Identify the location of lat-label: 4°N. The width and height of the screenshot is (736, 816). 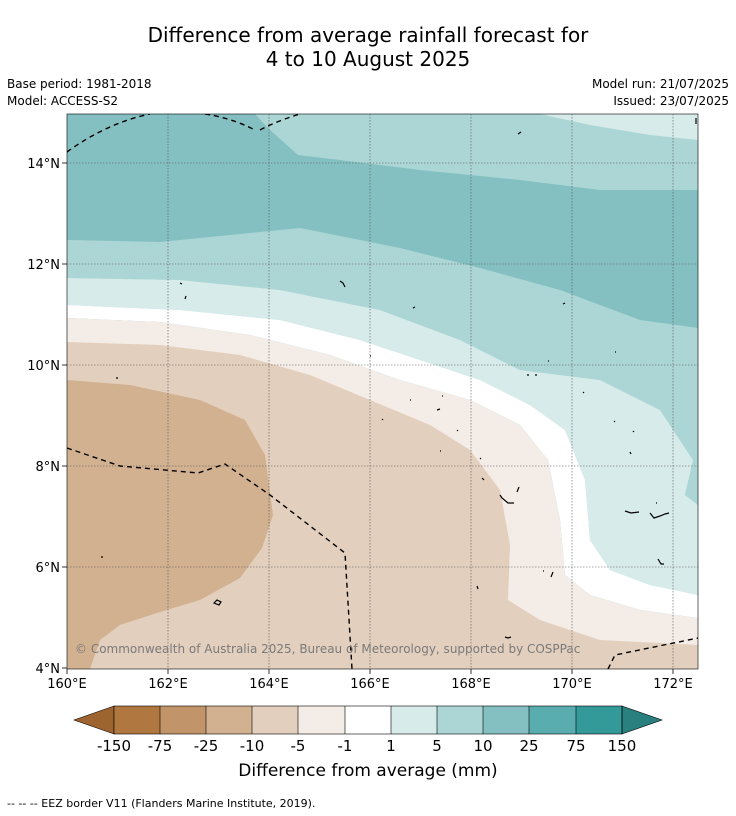
(48, 669).